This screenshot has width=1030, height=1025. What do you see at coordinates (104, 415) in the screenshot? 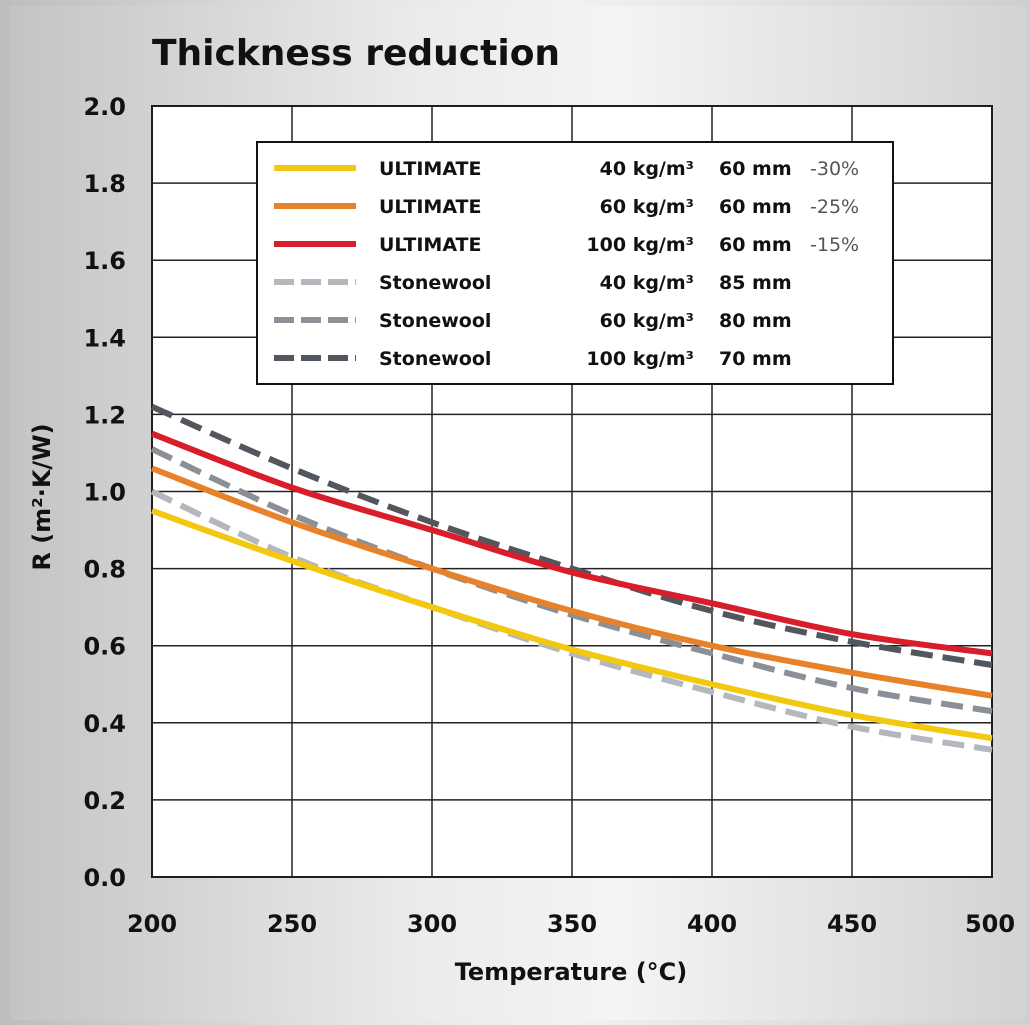
I see `y-tick-label: 1.2` at bounding box center [104, 415].